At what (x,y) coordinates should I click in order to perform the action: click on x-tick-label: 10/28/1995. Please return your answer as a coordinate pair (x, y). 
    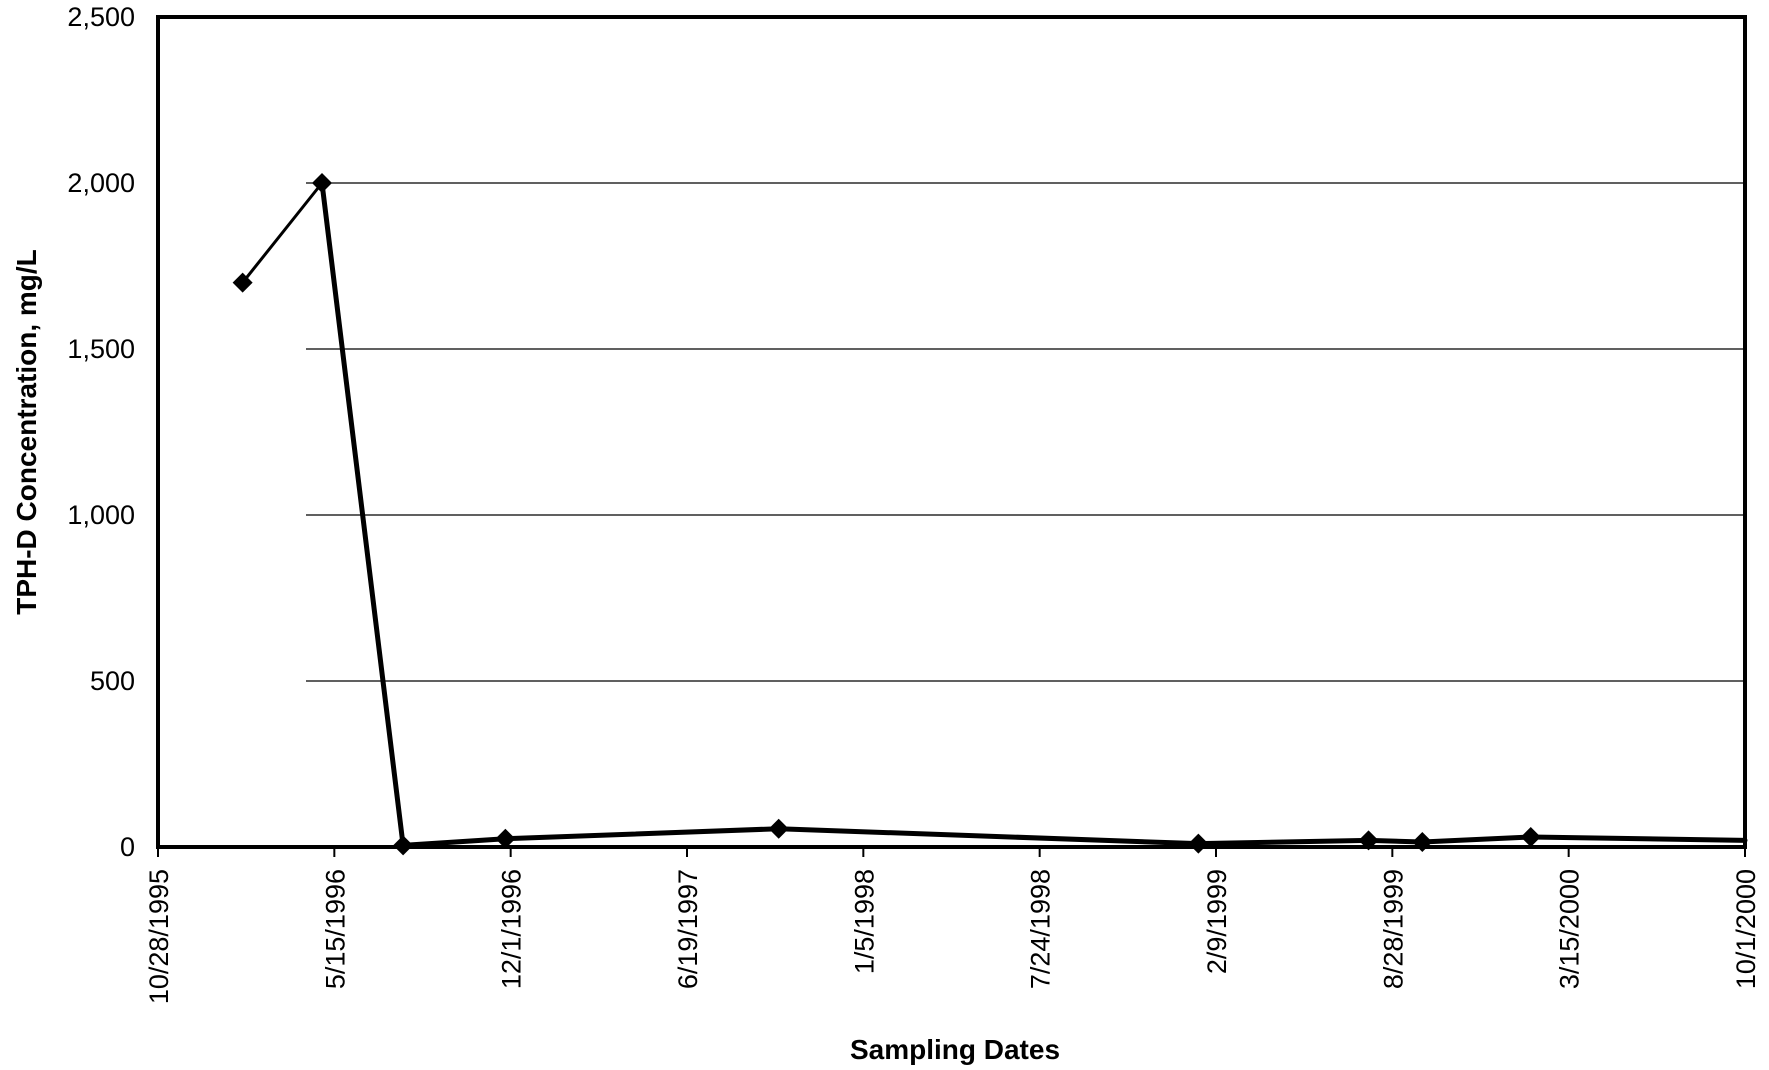
    Looking at the image, I should click on (159, 936).